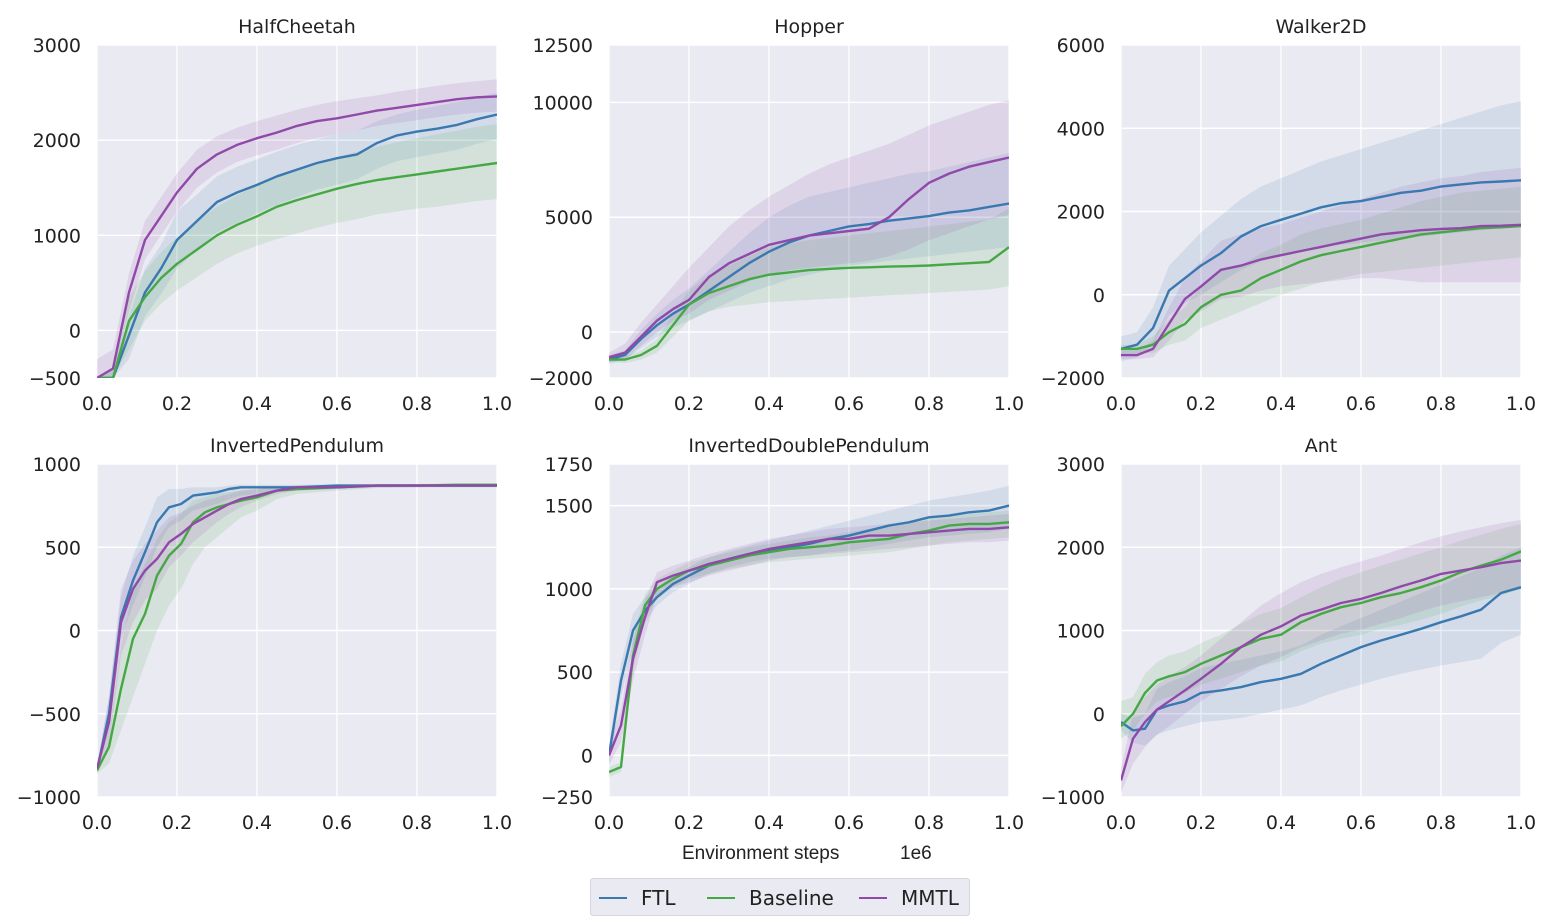 The image size is (1560, 922). I want to click on x-tick-label-ant: 0.8, so click(1441, 823).